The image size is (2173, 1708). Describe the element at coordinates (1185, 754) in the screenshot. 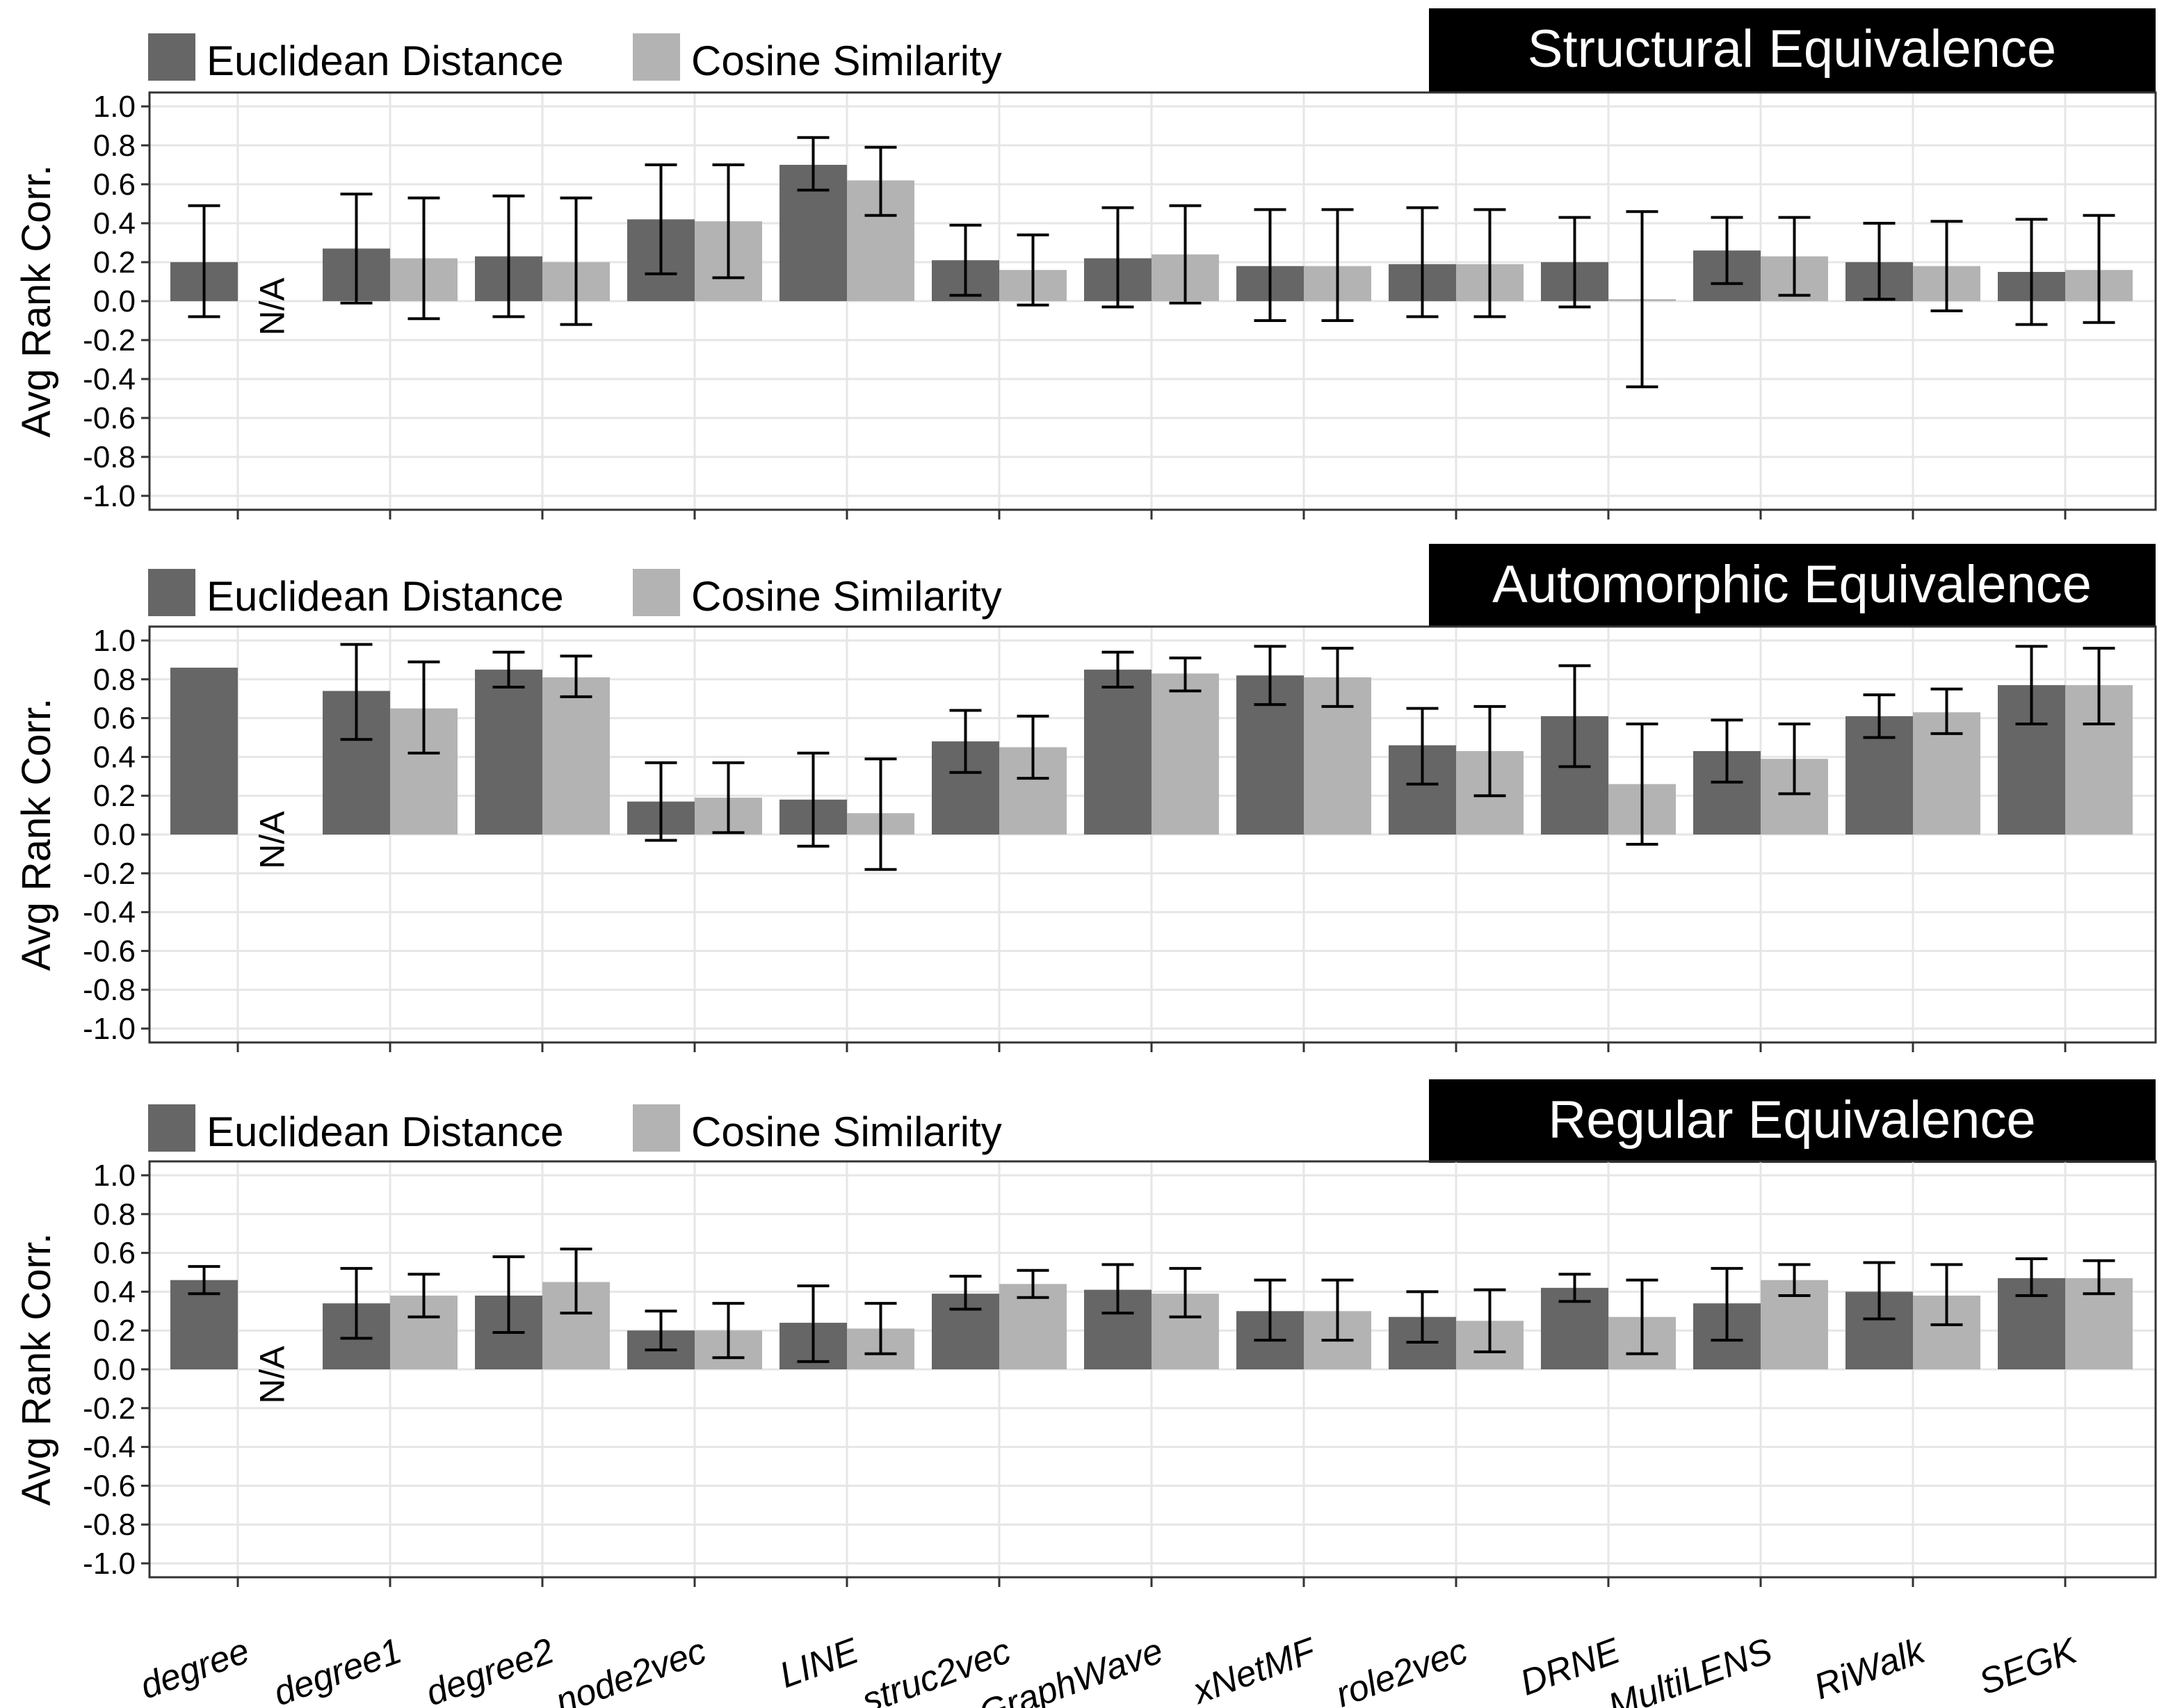

I see `bar-cosine-GraphWave` at that location.